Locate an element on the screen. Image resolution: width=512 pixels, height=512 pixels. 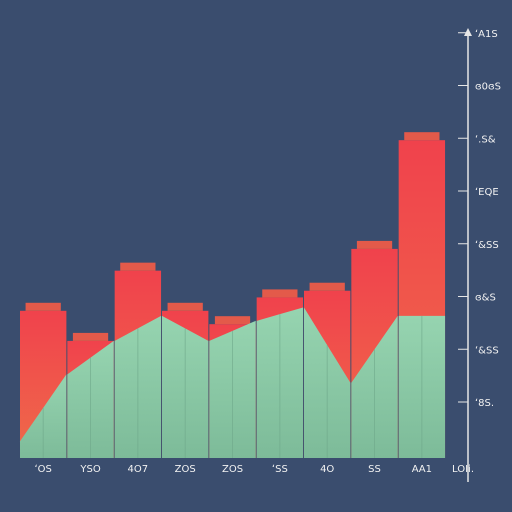
y-tick-label: ʻEQE is located at coordinates (487, 192).